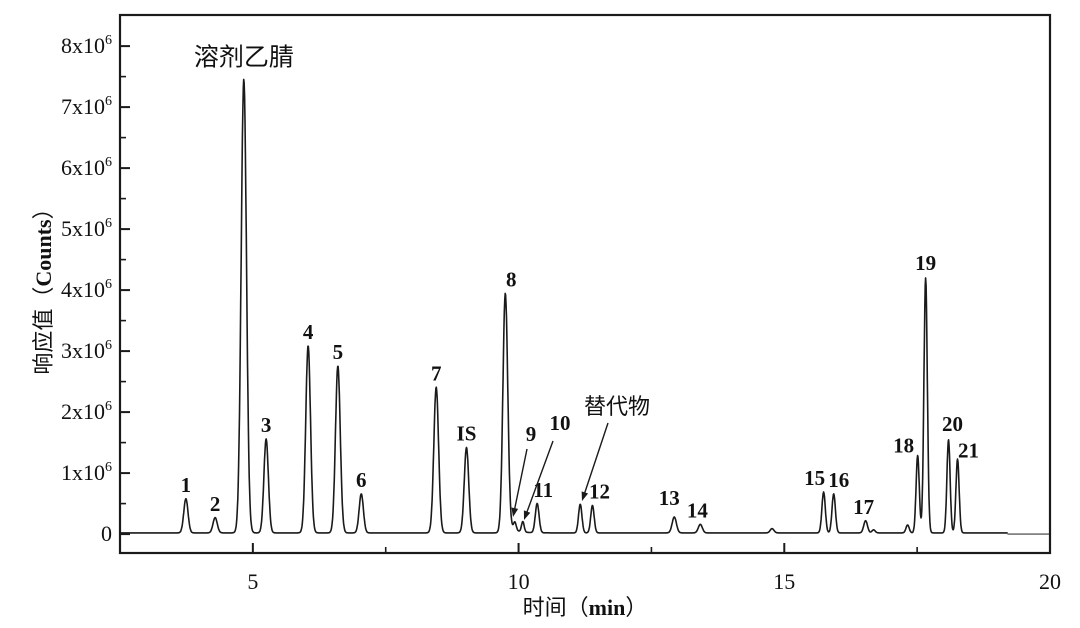  Describe the element at coordinates (698, 511) in the screenshot. I see `peak-14-label: 14` at that location.